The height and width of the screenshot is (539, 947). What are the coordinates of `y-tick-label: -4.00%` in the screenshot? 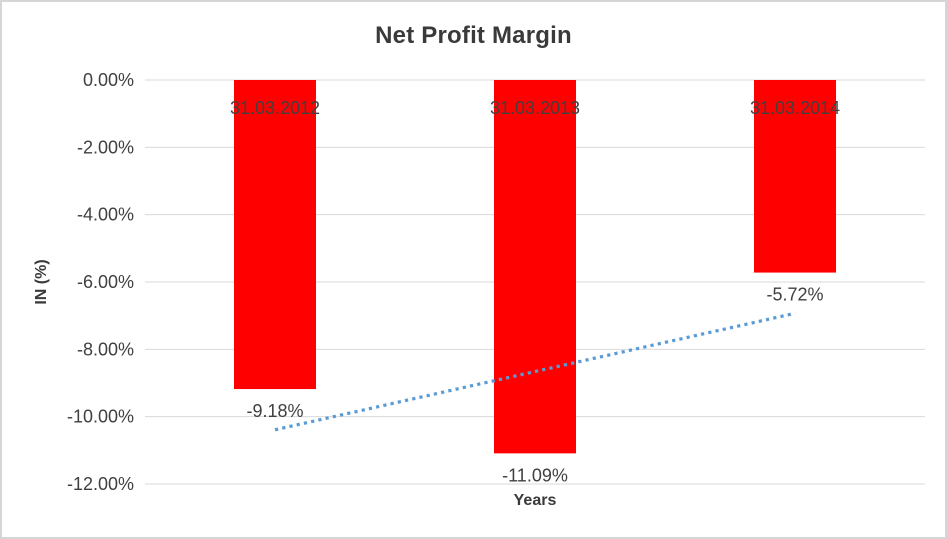 It's located at (105, 215).